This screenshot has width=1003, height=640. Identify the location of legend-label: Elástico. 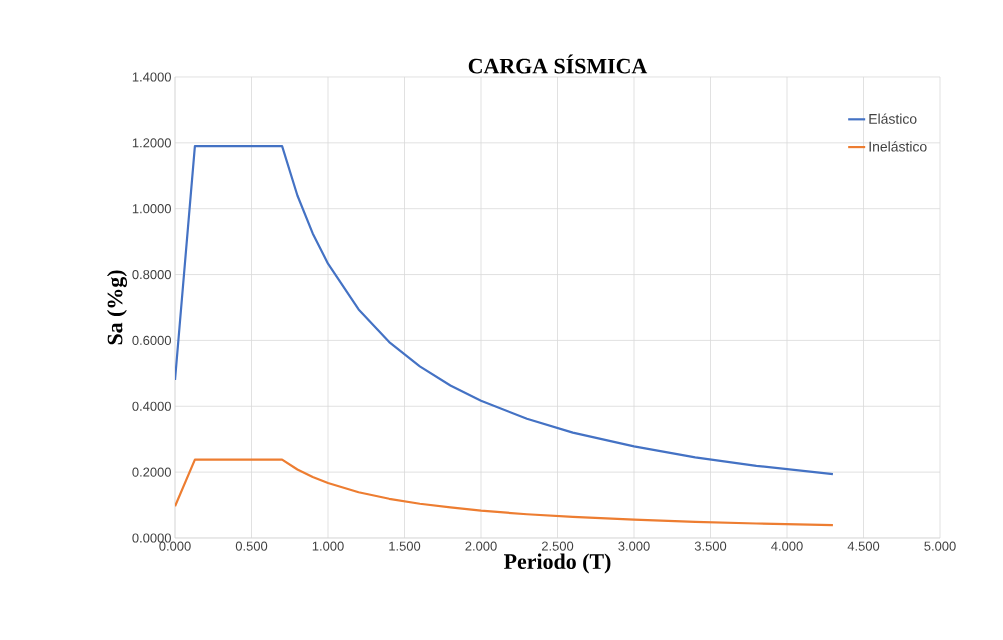
(893, 118).